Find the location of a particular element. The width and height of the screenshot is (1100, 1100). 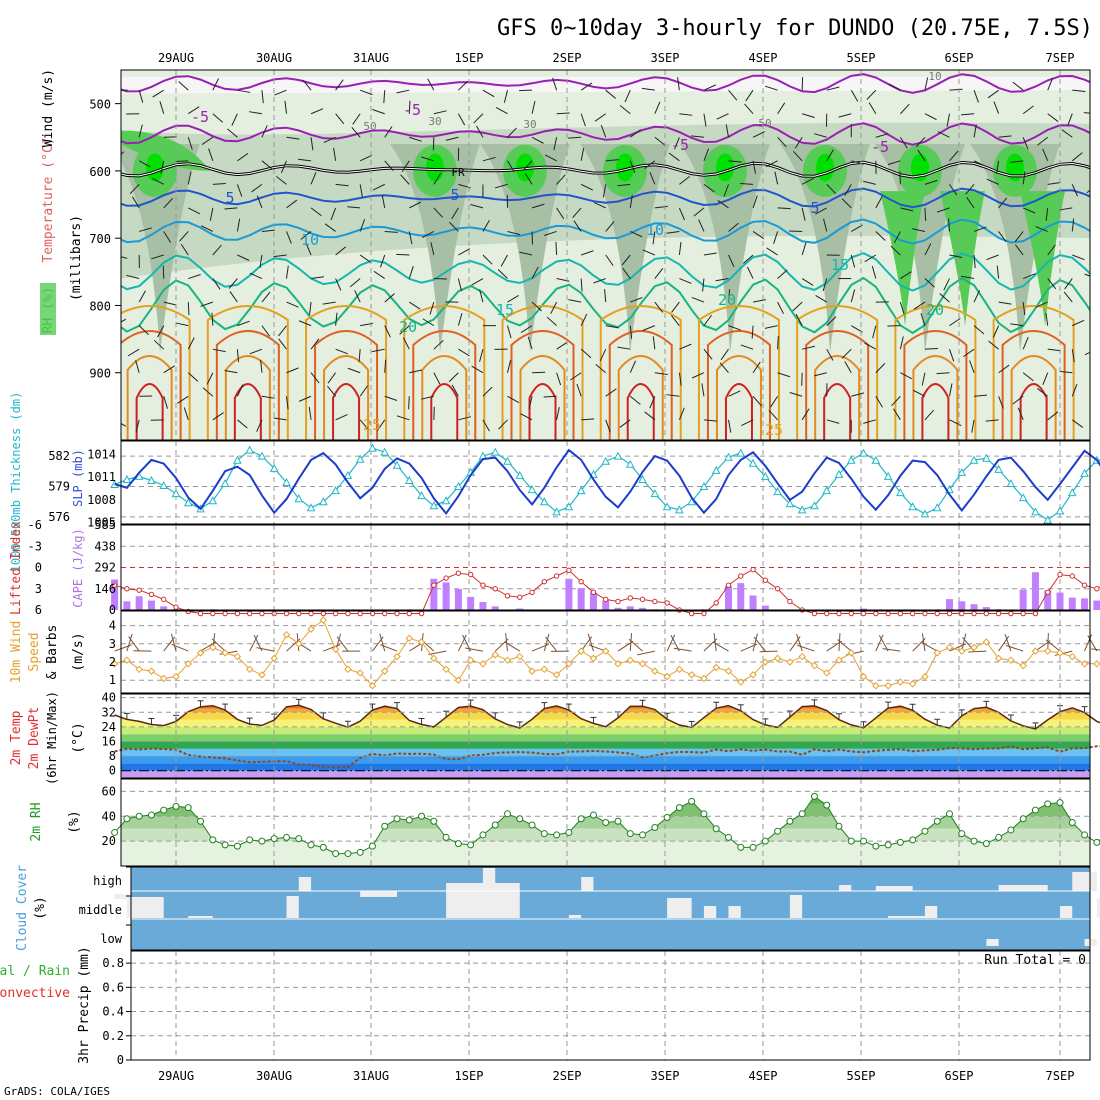

temperature-contour-label: 10 is located at coordinates (655, 230).